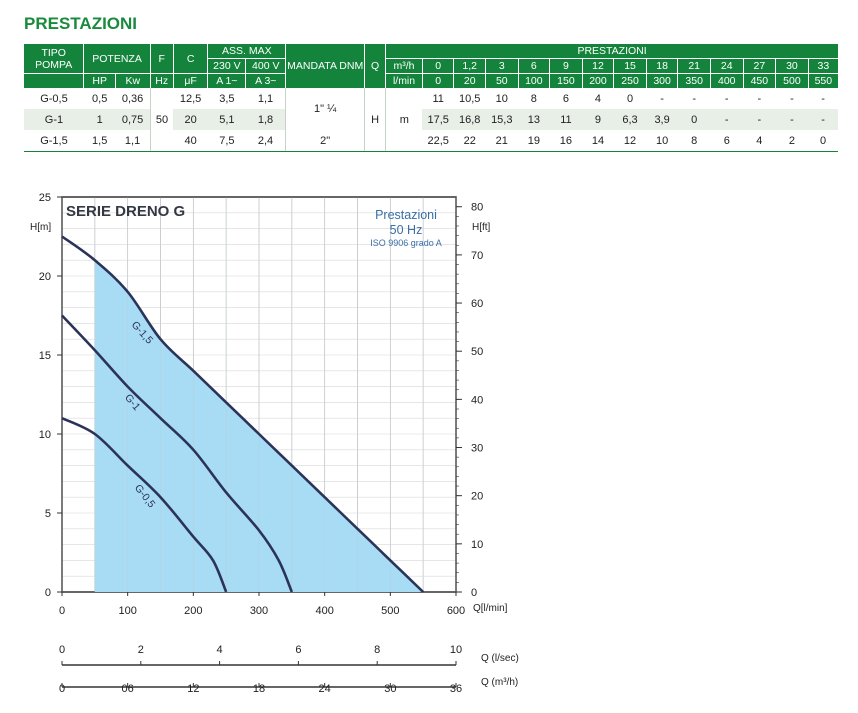 This screenshot has width=858, height=713. Describe the element at coordinates (45, 198) in the screenshot. I see `y-tick-label: 25` at that location.